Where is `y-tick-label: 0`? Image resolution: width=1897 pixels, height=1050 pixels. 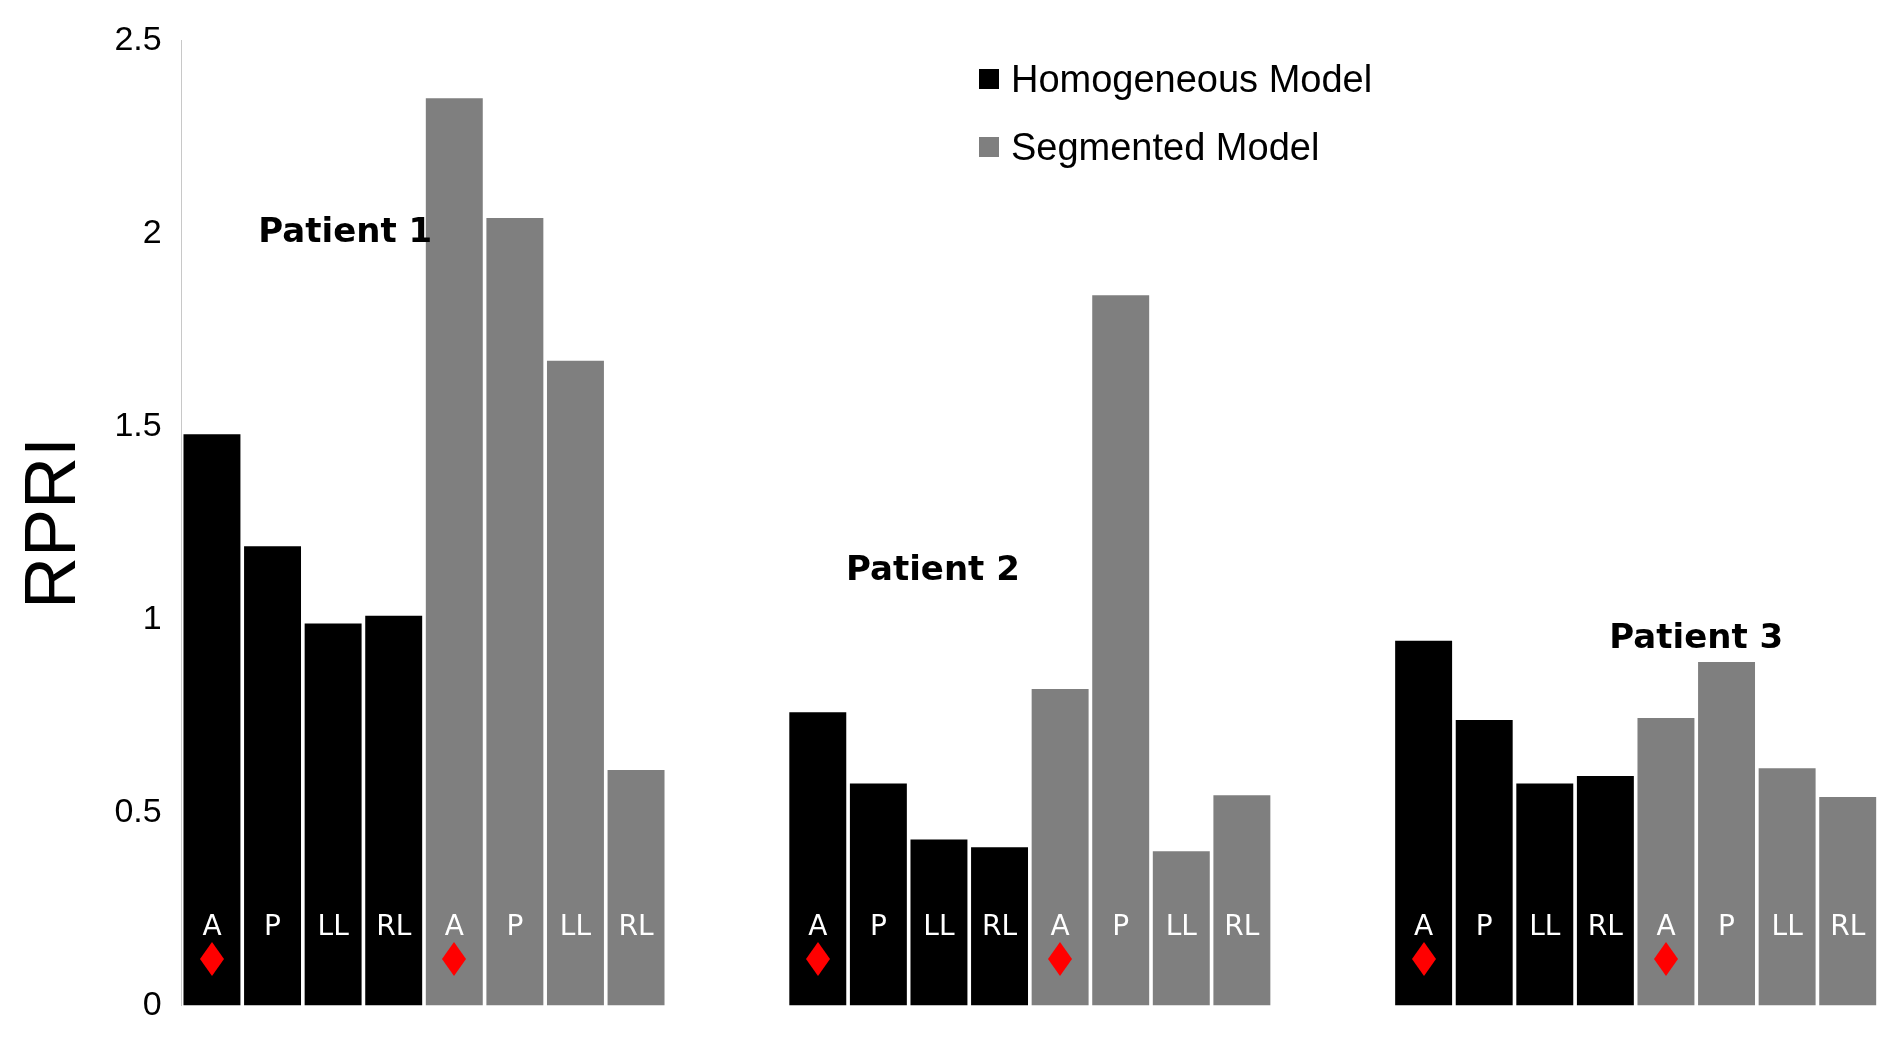 y-tick-label: 0 is located at coordinates (152, 1002).